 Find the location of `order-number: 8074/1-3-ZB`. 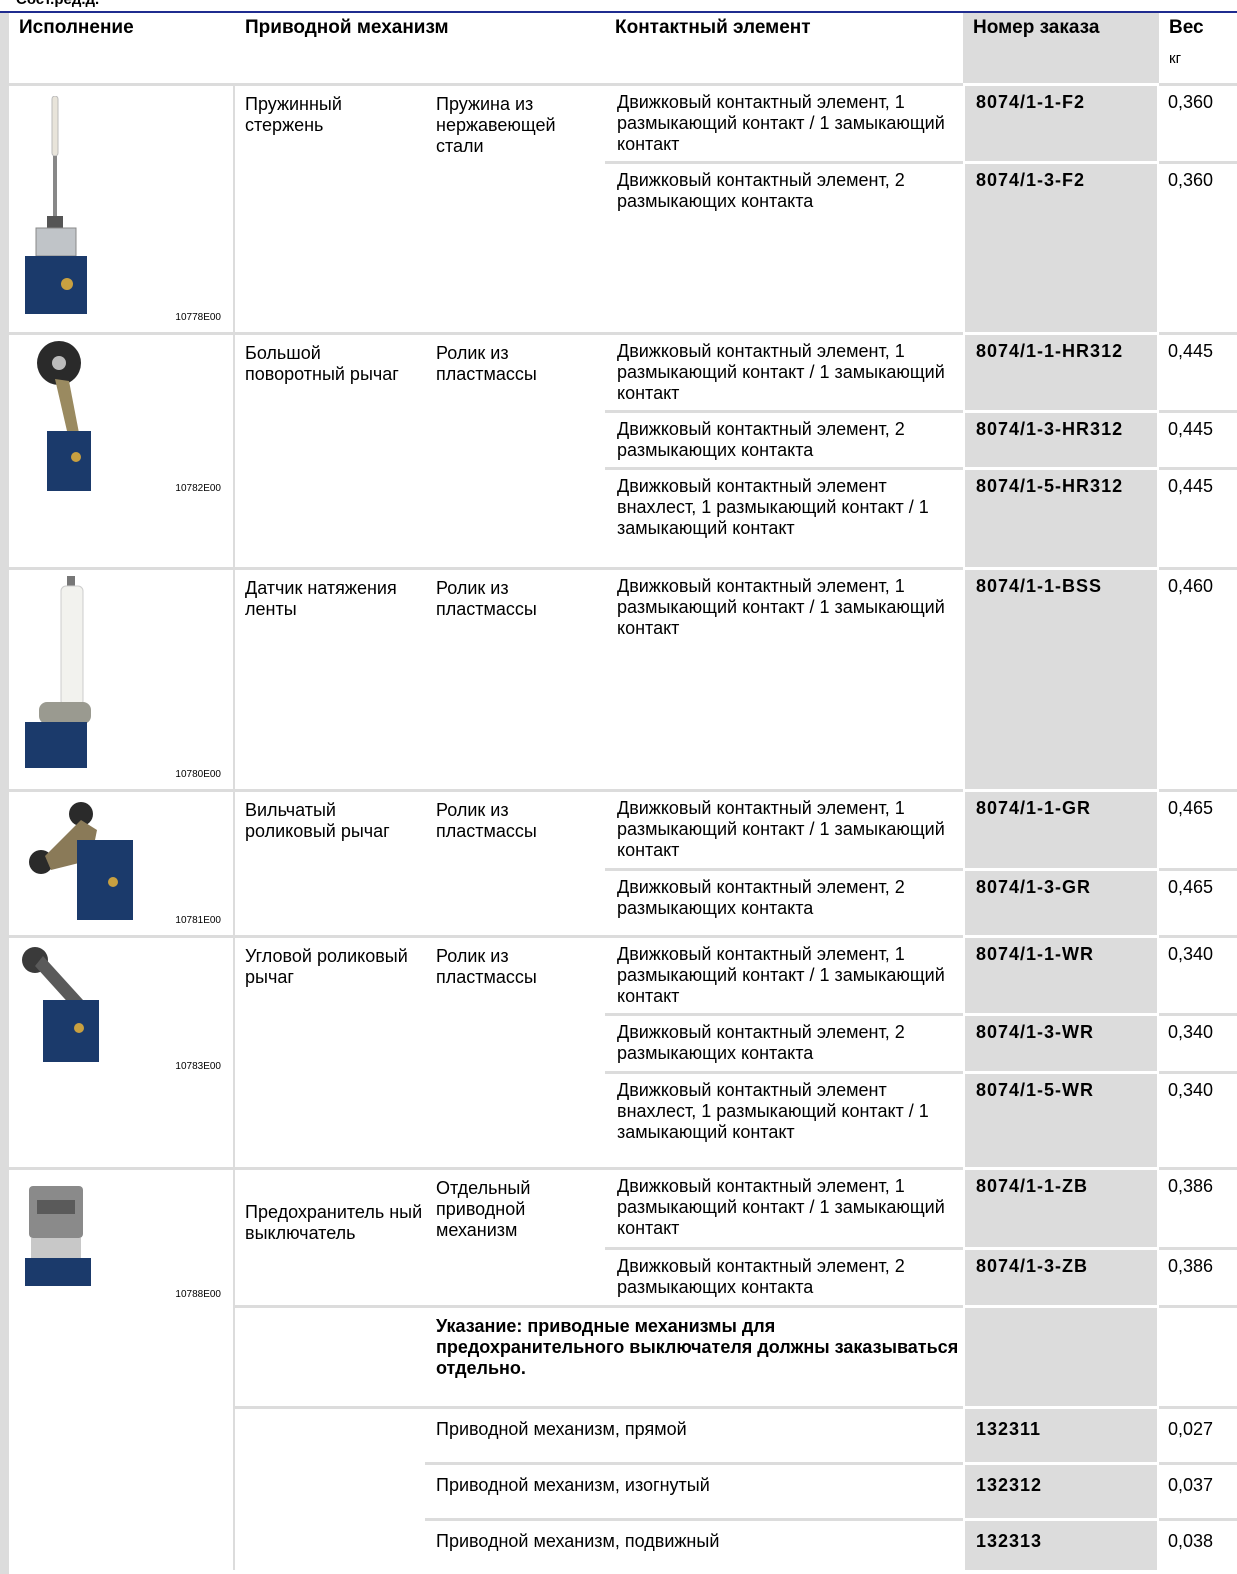

order-number: 8074/1-3-ZB is located at coordinates (1061, 1276).